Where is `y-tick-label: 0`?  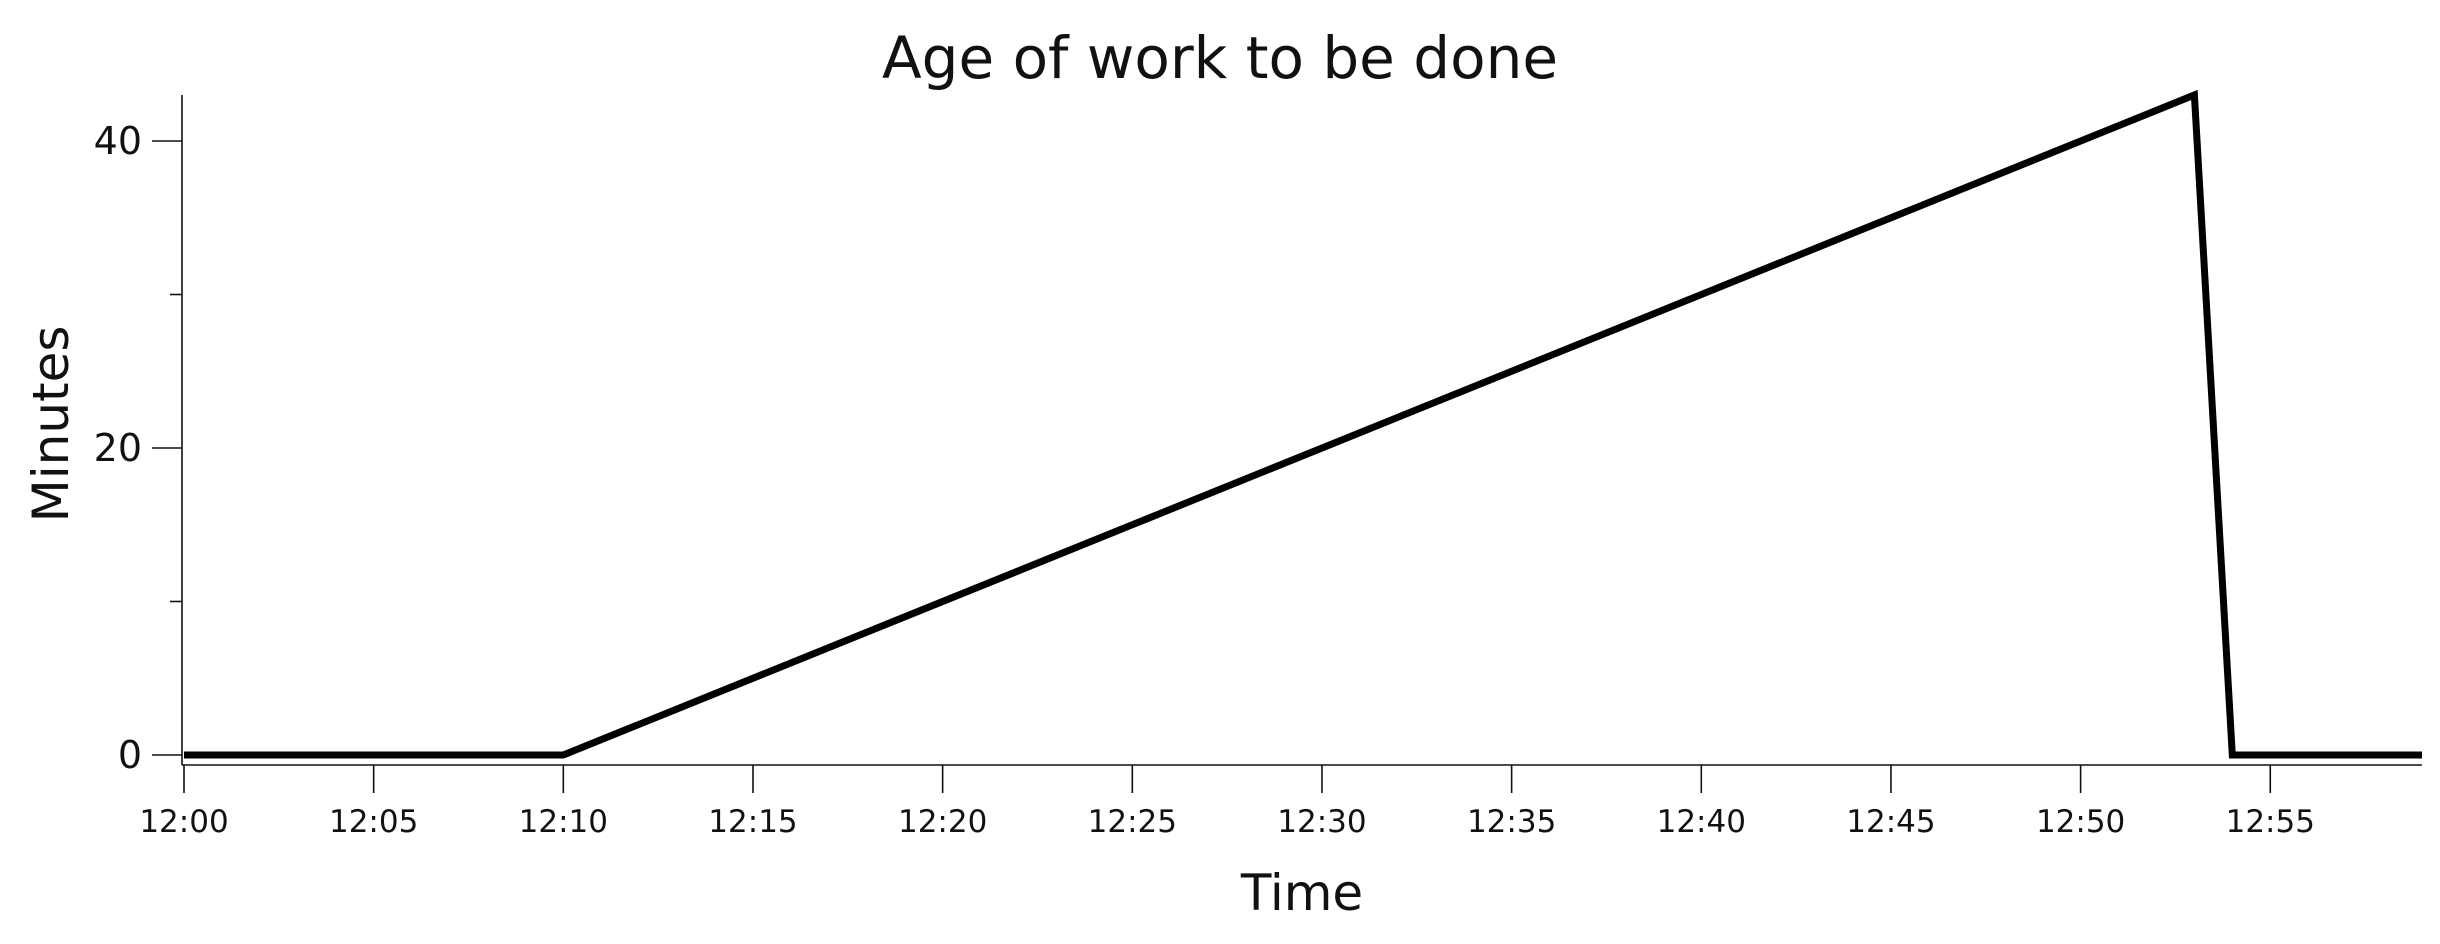
y-tick-label: 0 is located at coordinates (130, 755).